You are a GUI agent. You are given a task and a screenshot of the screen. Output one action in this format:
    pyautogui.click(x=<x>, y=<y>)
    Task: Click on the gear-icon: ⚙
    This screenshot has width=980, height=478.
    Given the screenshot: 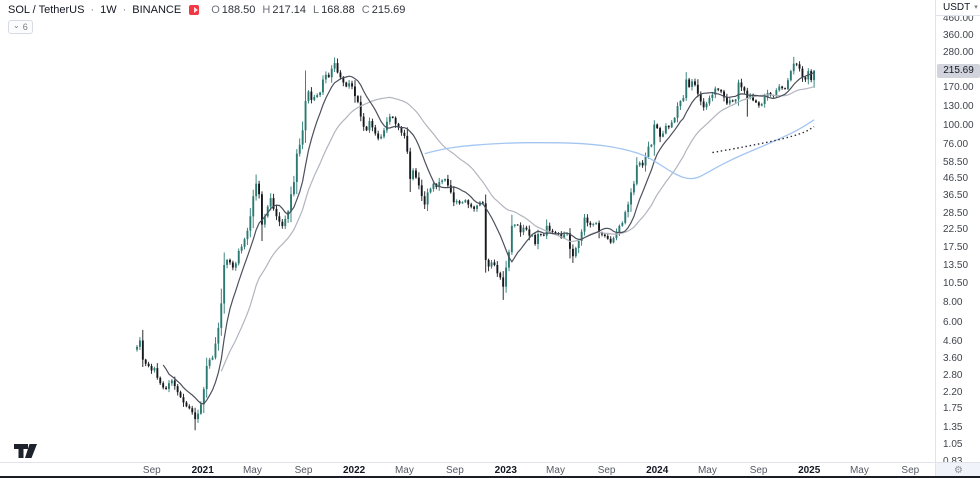 What is the action you would take?
    pyautogui.click(x=958, y=470)
    